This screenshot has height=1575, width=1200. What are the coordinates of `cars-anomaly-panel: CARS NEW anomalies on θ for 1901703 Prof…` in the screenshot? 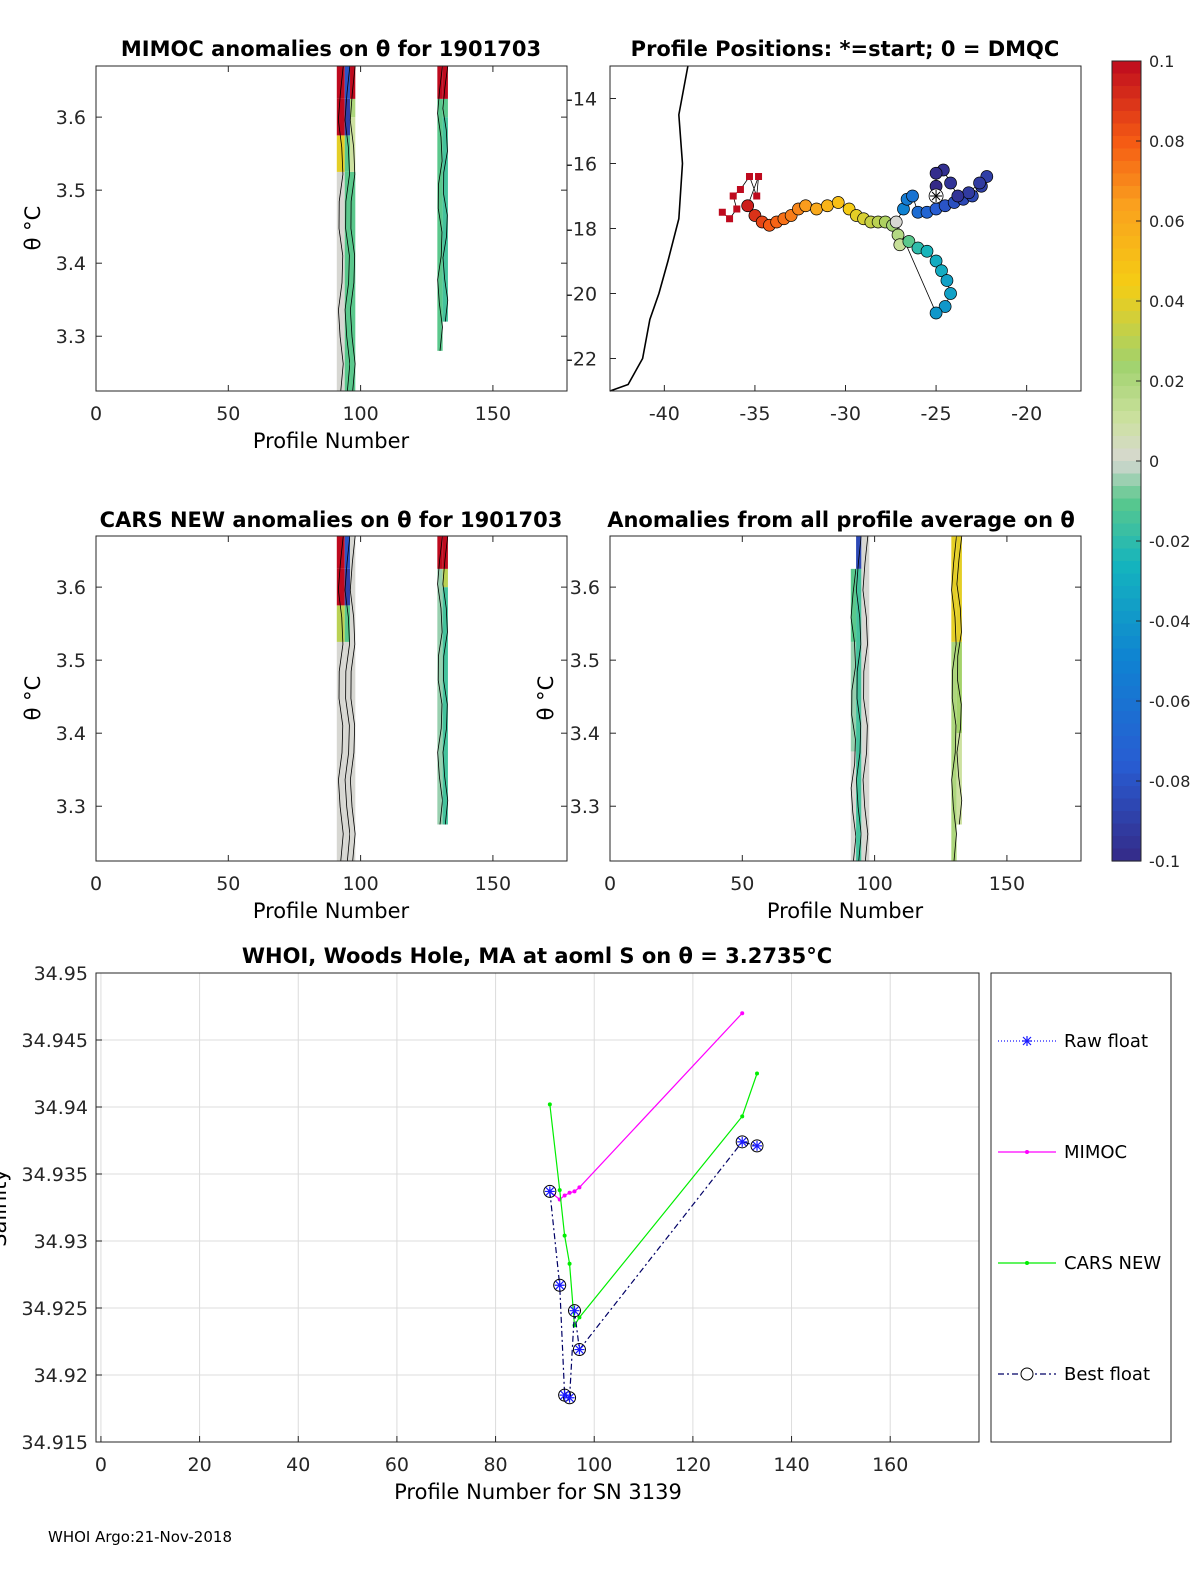 It's located at (294, 715).